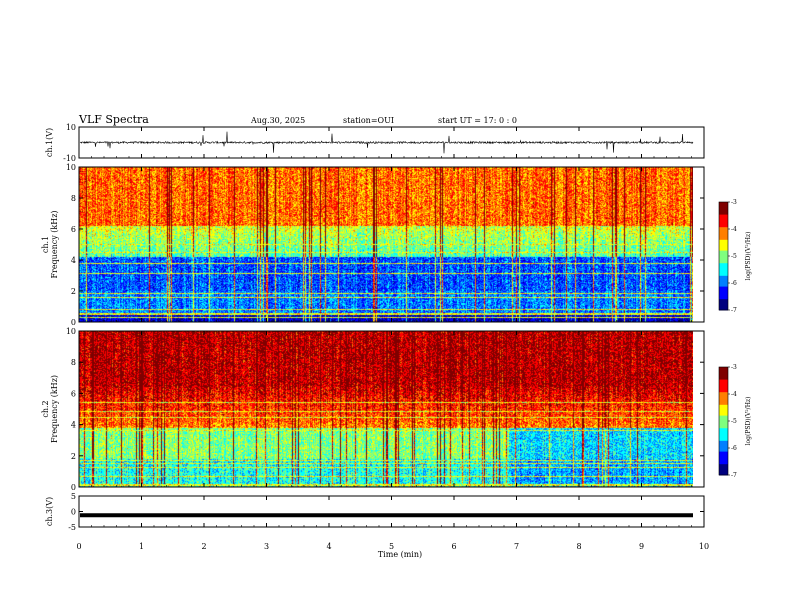 Image resolution: width=792 pixels, height=616 pixels. Describe the element at coordinates (45, 244) in the screenshot. I see `y-axis-channel-label: ch.1` at that location.